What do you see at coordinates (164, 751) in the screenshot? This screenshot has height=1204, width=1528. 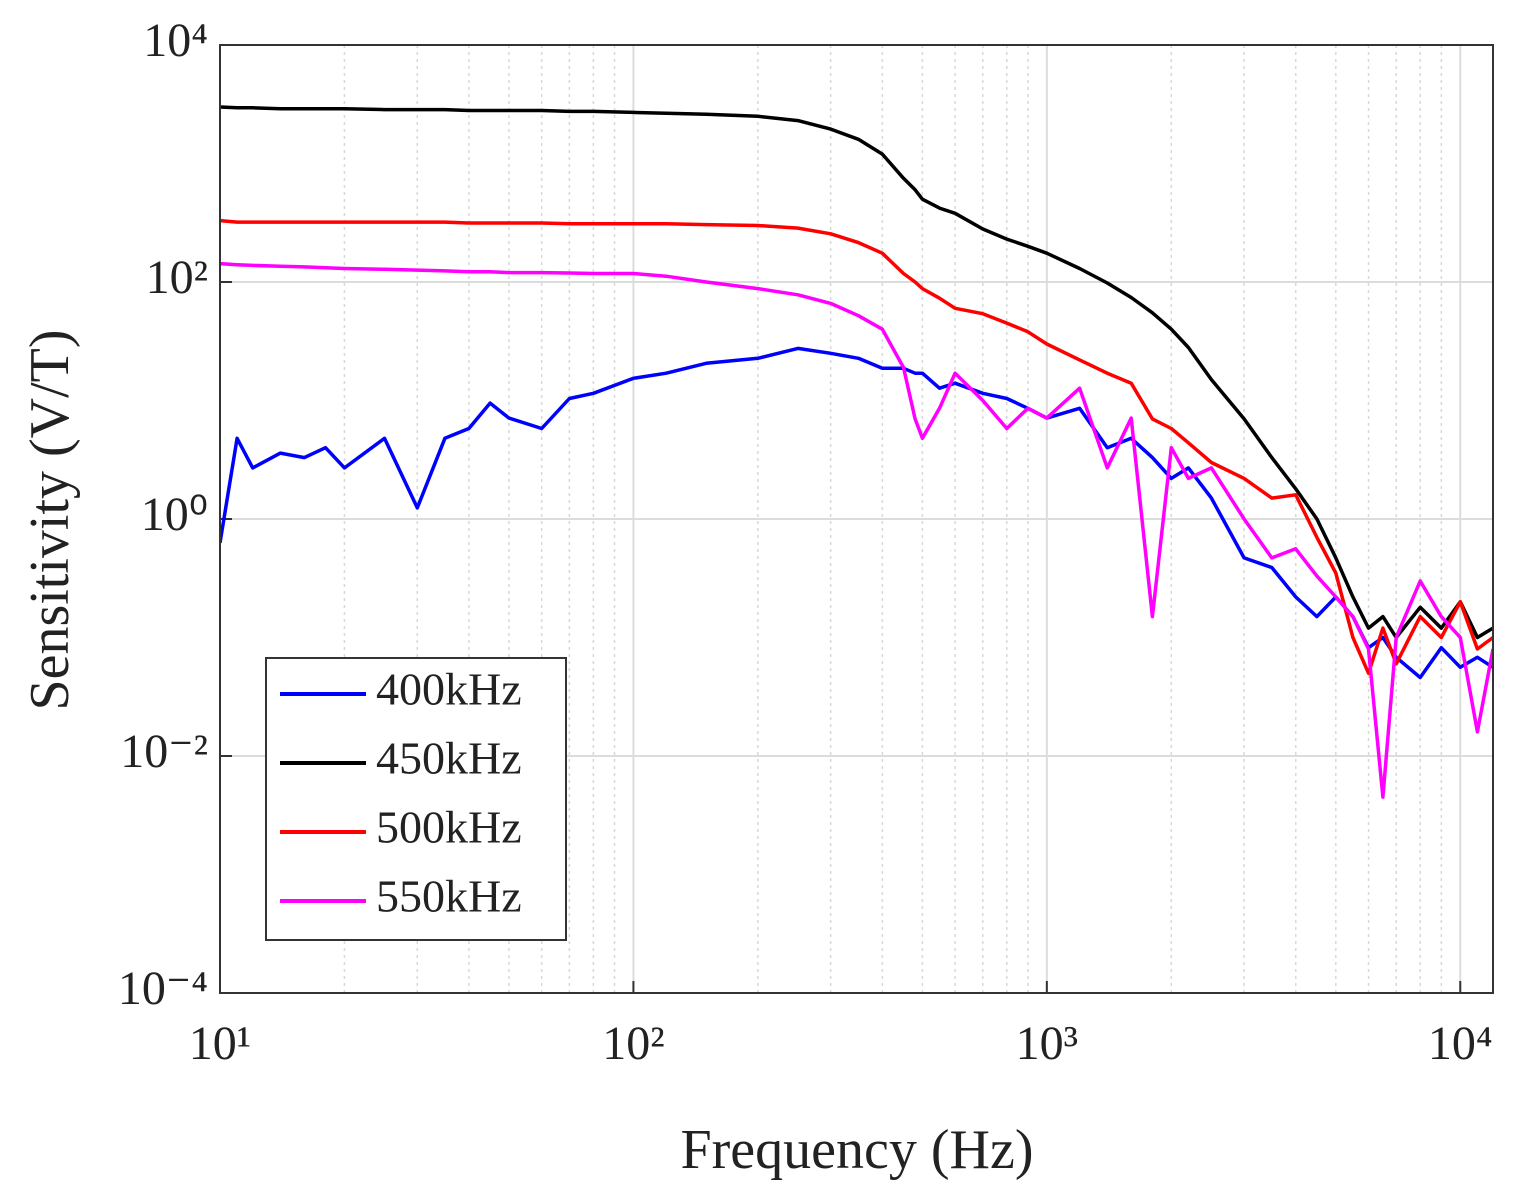 I see `y-tick-label: 10⁻²` at bounding box center [164, 751].